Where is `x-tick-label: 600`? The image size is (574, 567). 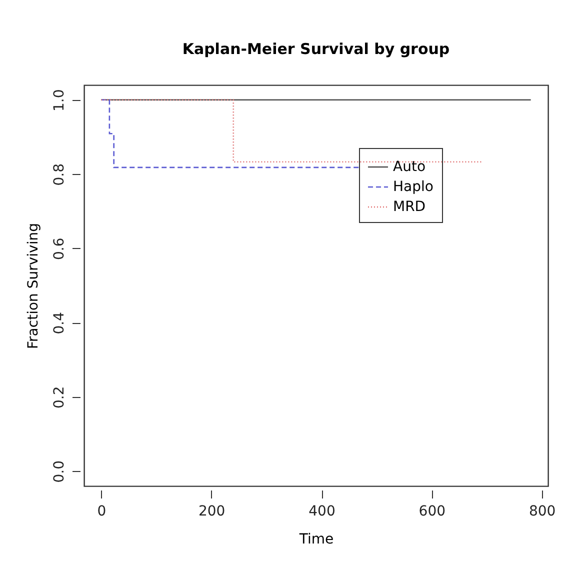
x-tick-label: 600 is located at coordinates (432, 512).